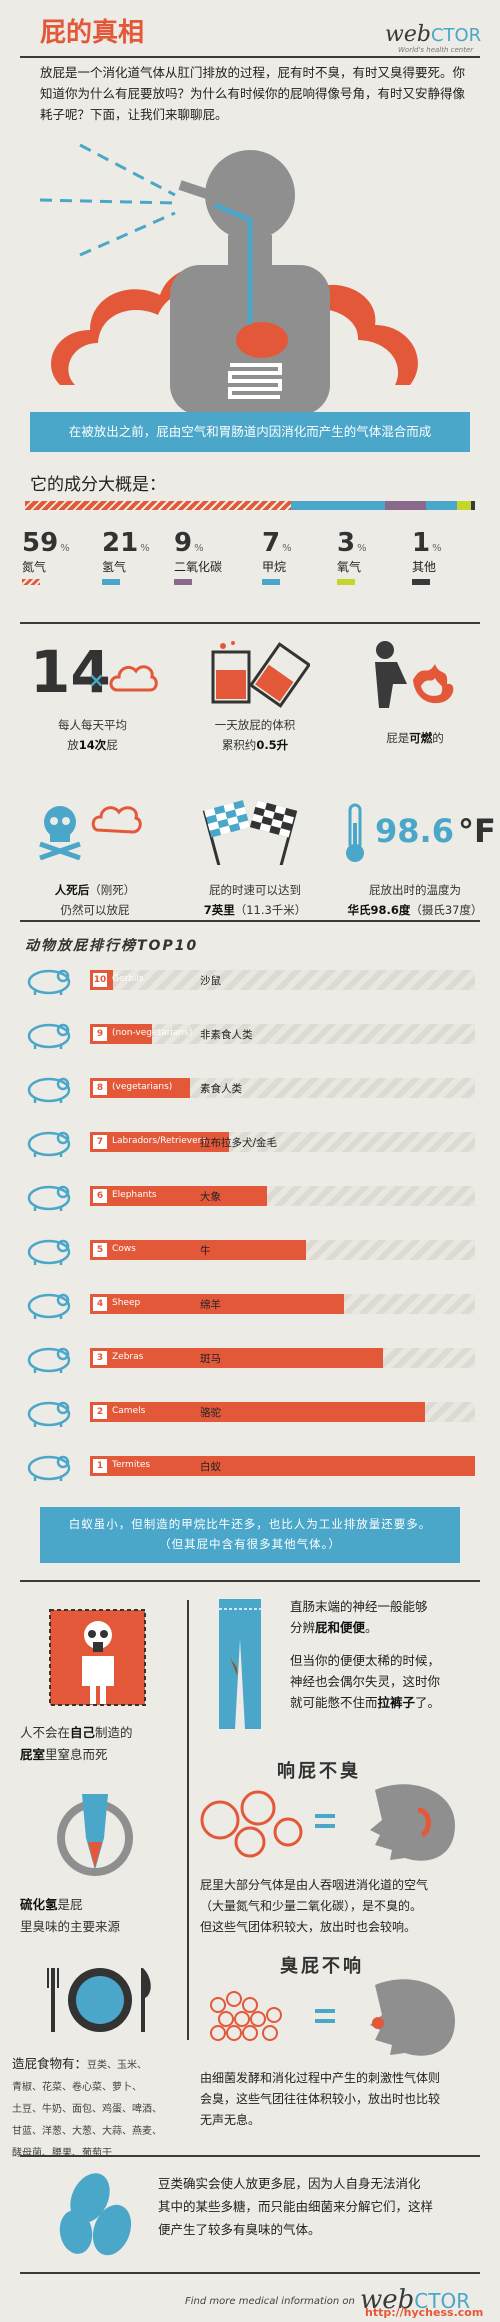  What do you see at coordinates (387, 2300) in the screenshot?
I see `footer-logo-web: web` at bounding box center [387, 2300].